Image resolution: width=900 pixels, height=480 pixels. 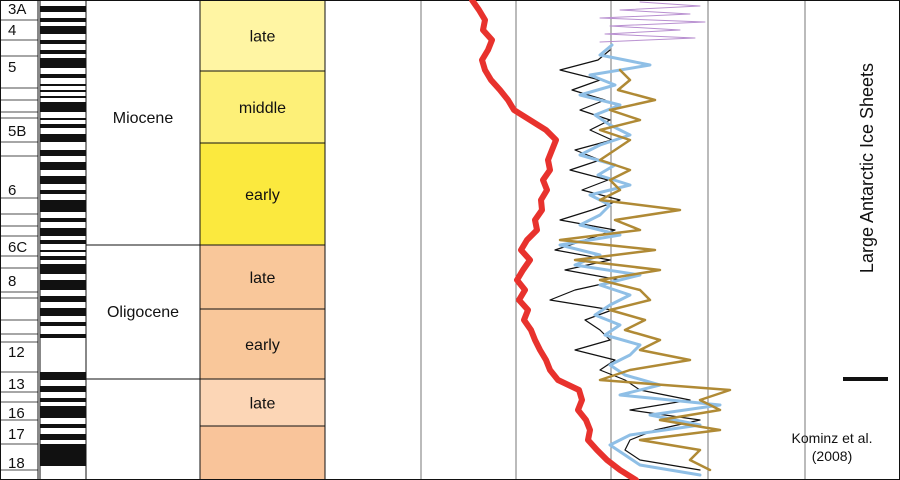 I want to click on chron-label: 6C, so click(x=17, y=247).